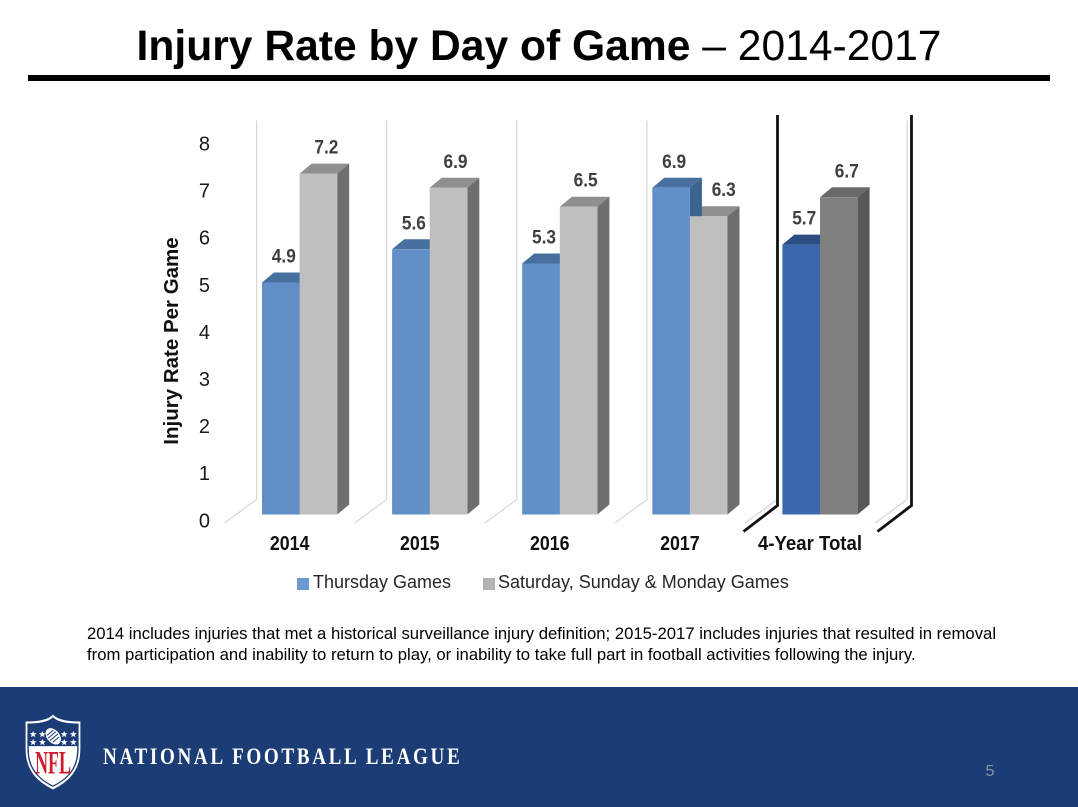 This screenshot has height=807, width=1078. What do you see at coordinates (326, 148) in the screenshot?
I see `svg-text: 7.2` at bounding box center [326, 148].